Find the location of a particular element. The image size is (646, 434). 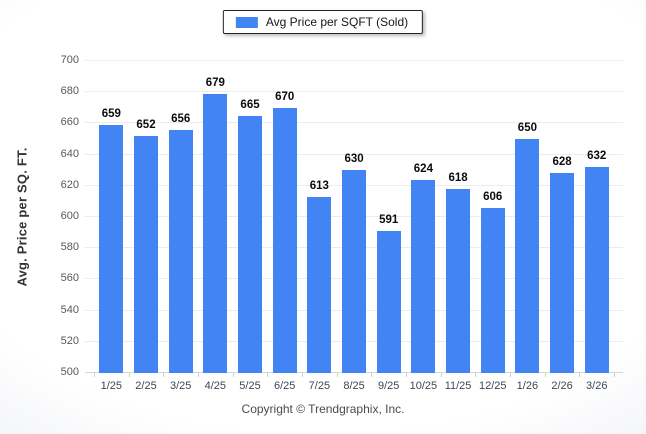

bar-5/25 is located at coordinates (250, 244).